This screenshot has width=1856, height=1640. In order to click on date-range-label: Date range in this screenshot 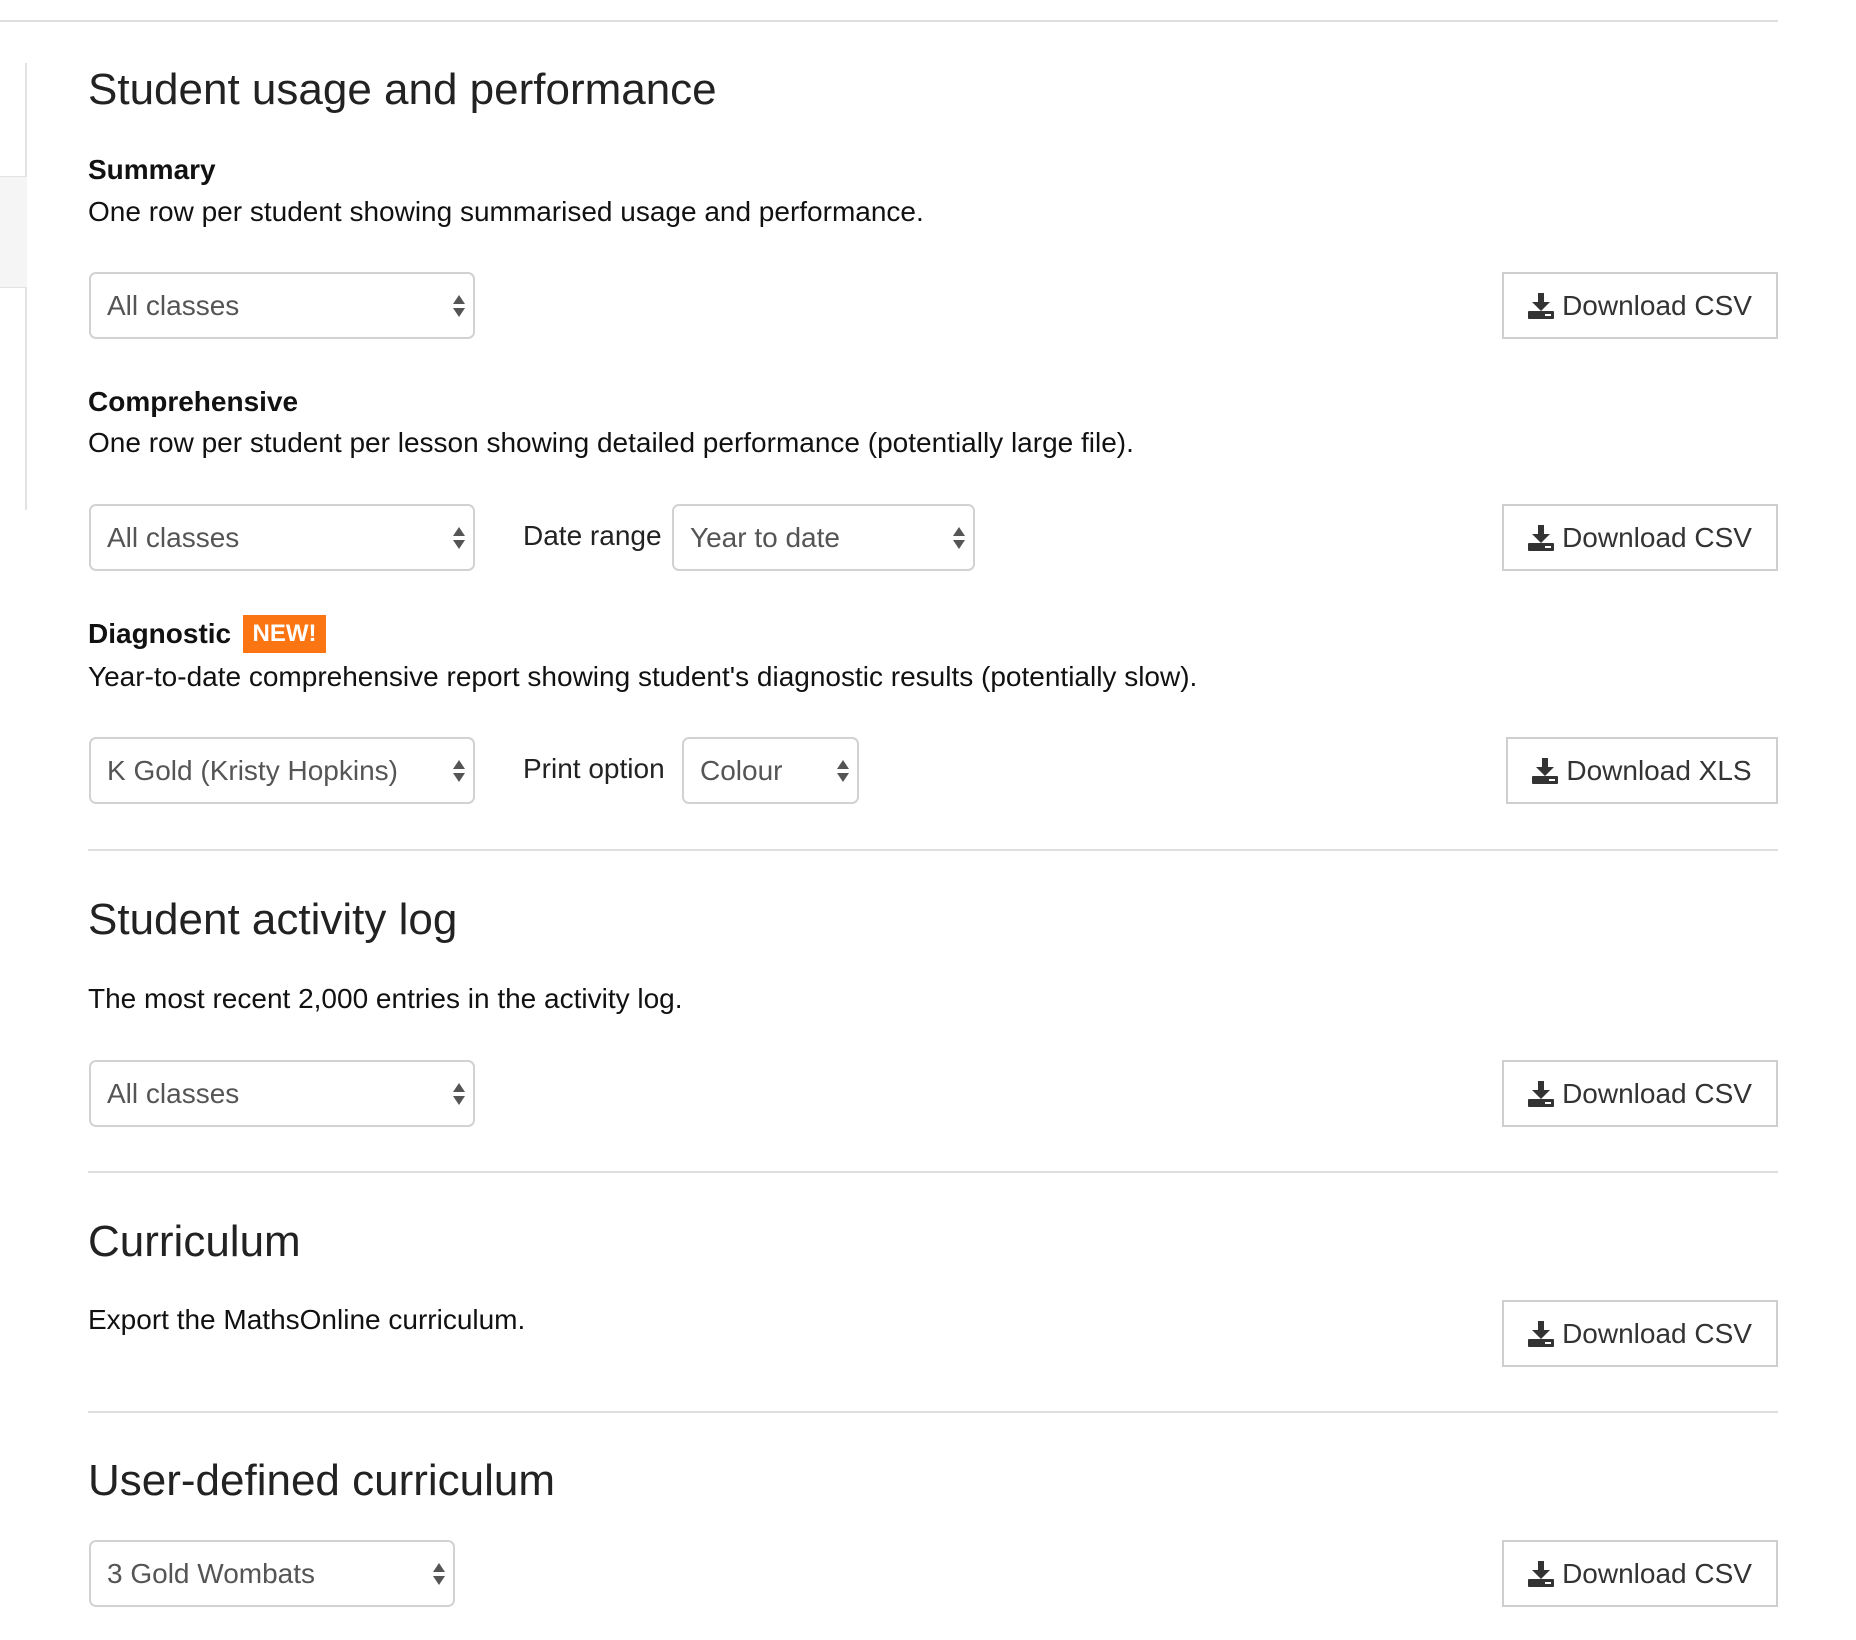, I will do `click(592, 535)`.